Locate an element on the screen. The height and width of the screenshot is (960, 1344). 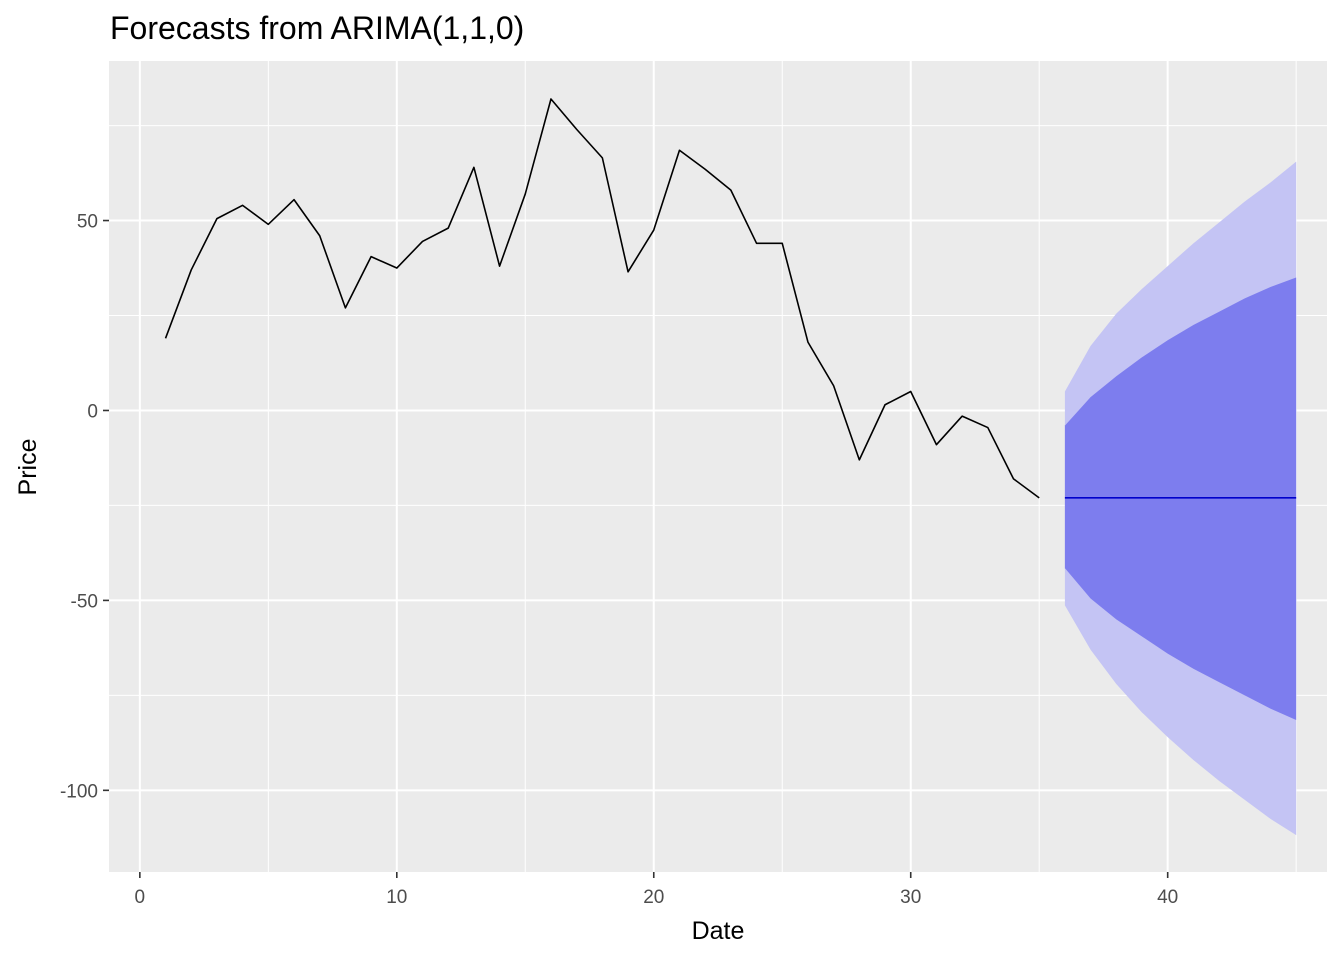
x-tick-label: 20 is located at coordinates (653, 897).